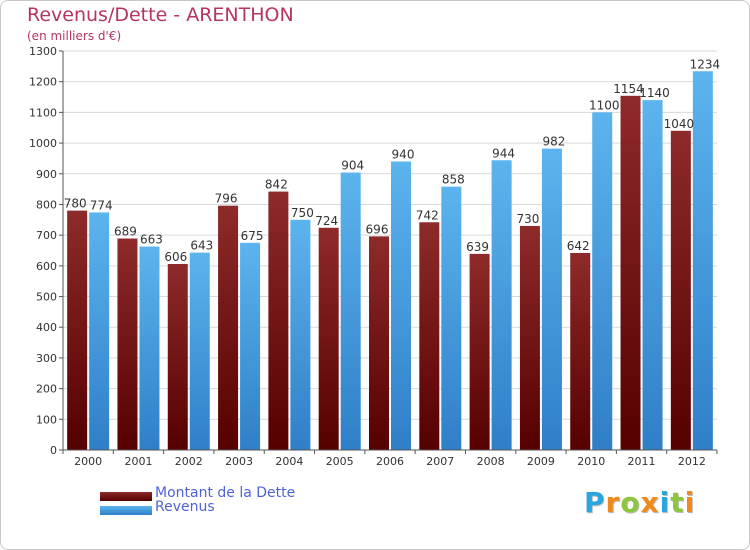 Image resolution: width=750 pixels, height=550 pixels. I want to click on x-tick-label: 2010, so click(591, 461).